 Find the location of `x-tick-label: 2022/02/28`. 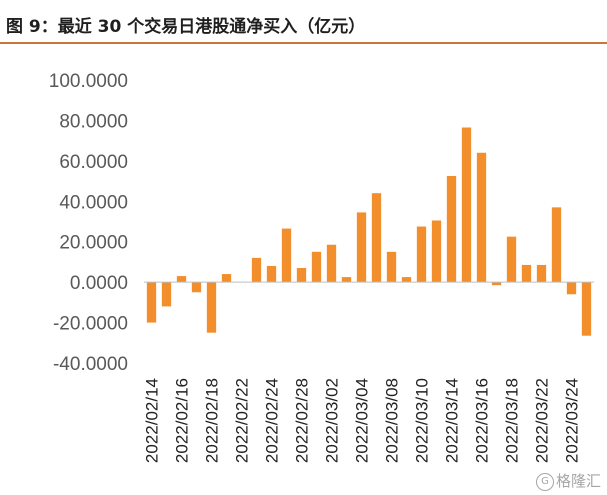

x-tick-label: 2022/02/28 is located at coordinates (302, 420).